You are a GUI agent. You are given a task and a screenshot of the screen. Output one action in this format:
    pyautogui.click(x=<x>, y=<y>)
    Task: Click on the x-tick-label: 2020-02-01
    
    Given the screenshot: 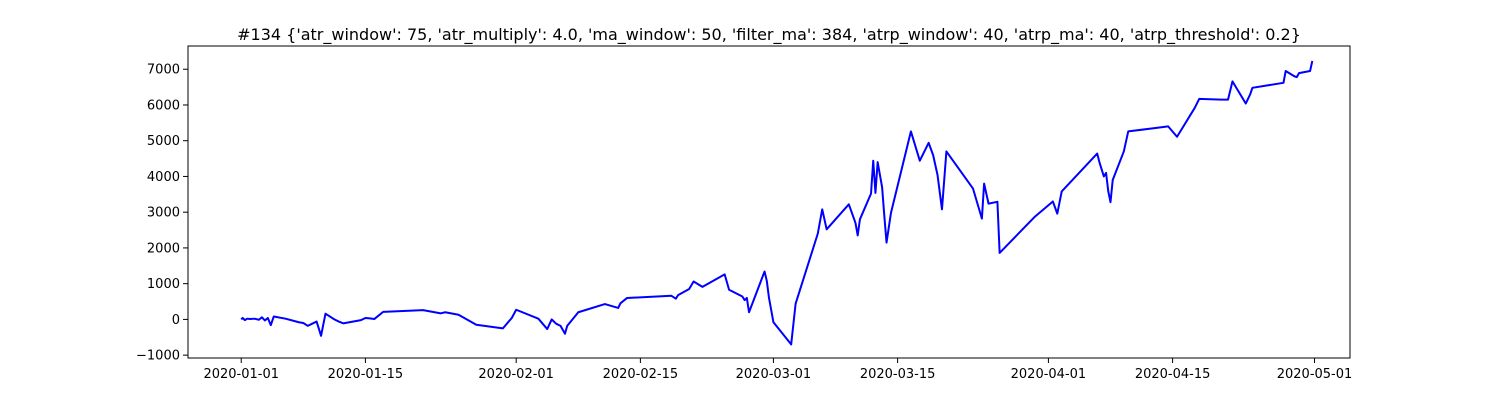 What is the action you would take?
    pyautogui.click(x=516, y=374)
    